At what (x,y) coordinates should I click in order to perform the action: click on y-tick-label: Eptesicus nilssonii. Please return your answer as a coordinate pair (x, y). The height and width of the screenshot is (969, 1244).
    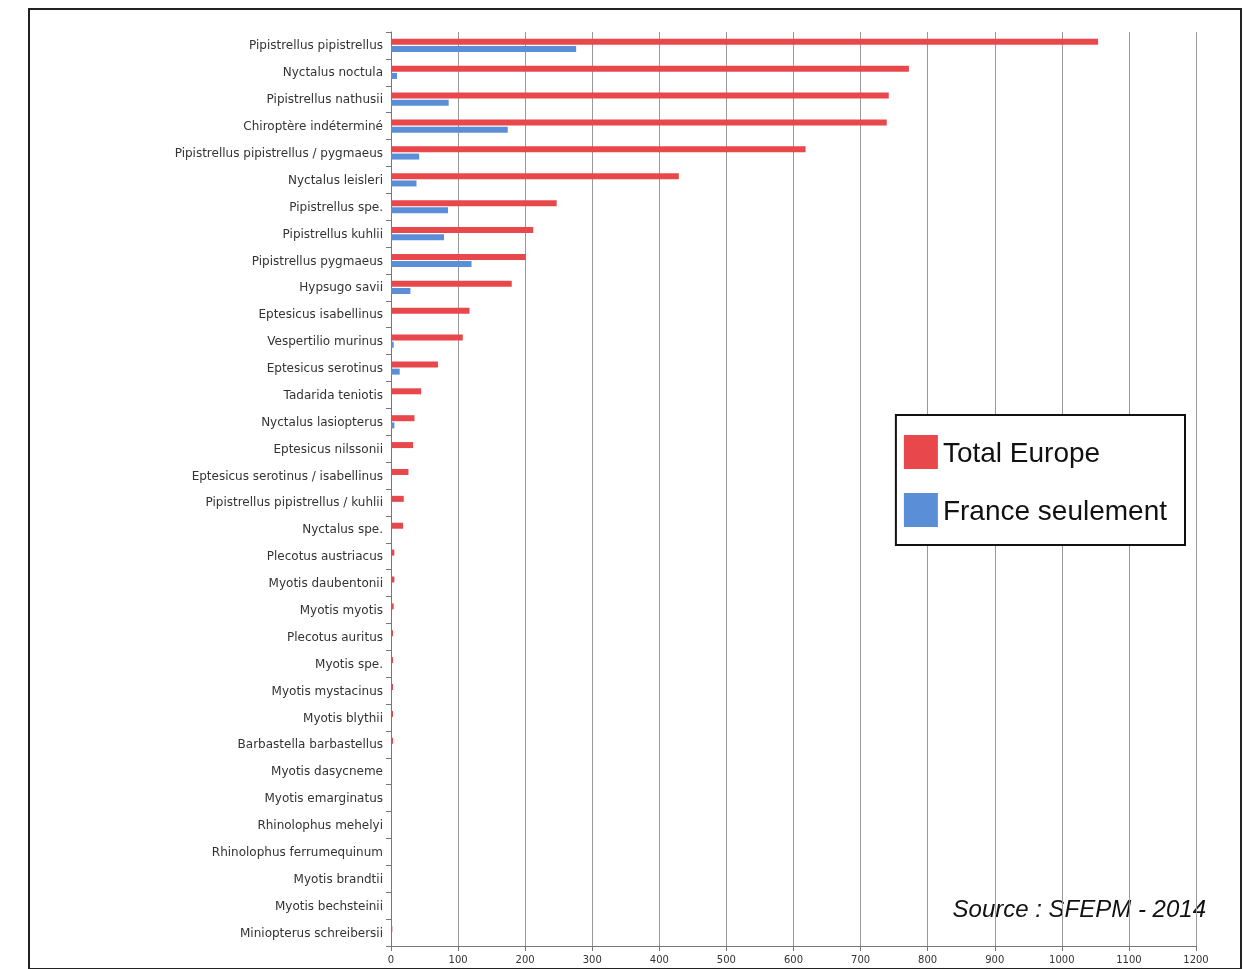
    Looking at the image, I should click on (328, 448).